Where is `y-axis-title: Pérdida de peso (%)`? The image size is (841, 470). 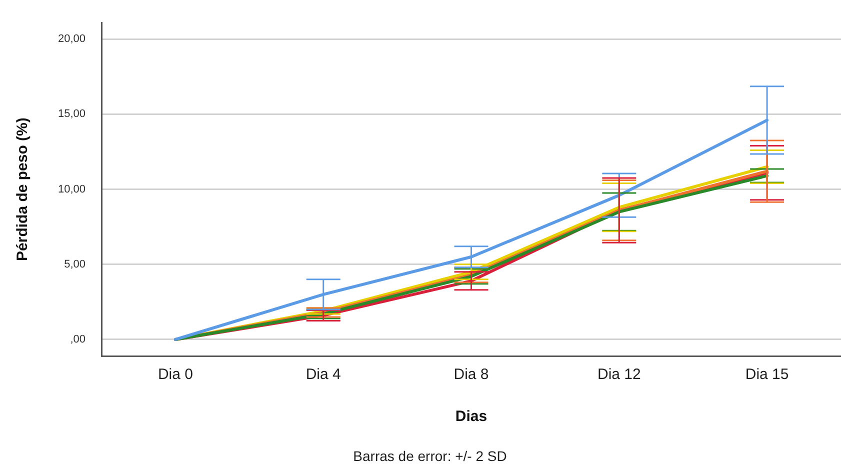
y-axis-title: Pérdida de peso (%) is located at coordinates (23, 189).